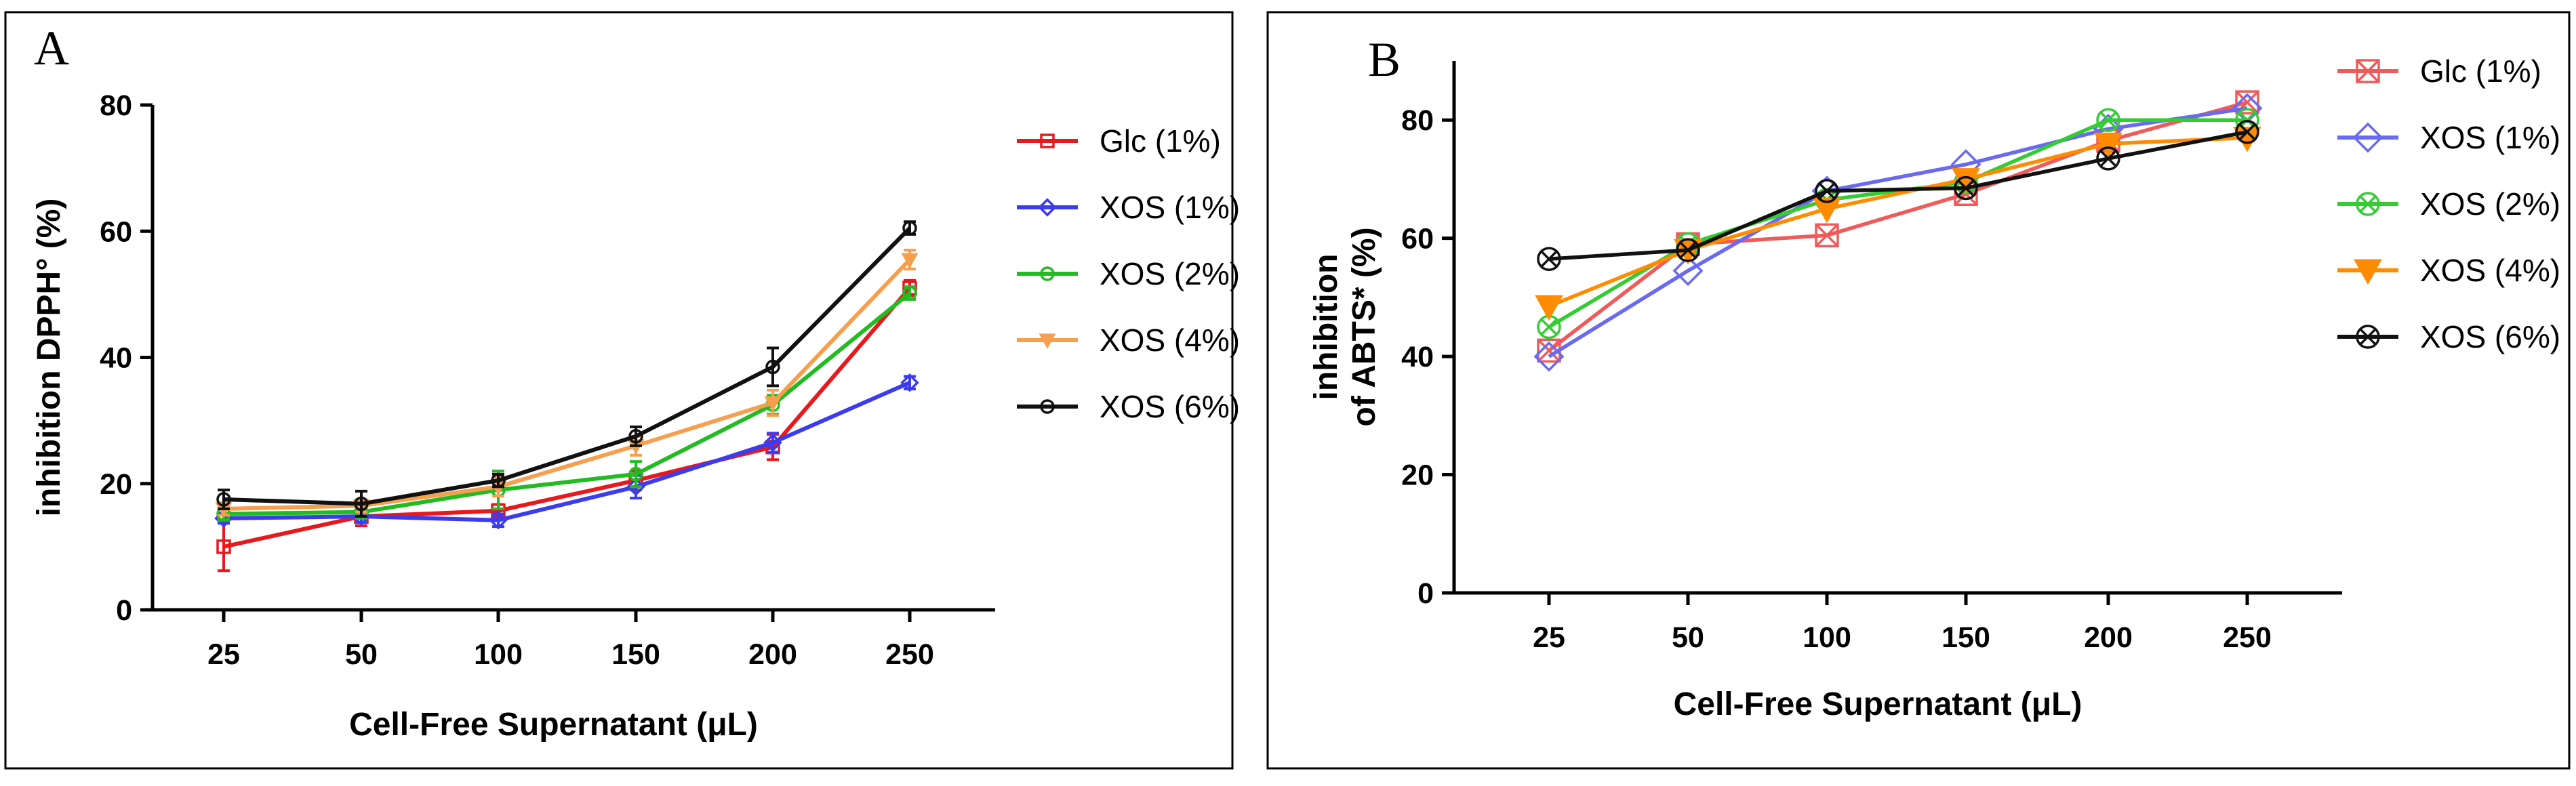  Describe the element at coordinates (1878, 704) in the screenshot. I see `x-axis-title-b: Cell-Free Supernatant (μL)` at that location.